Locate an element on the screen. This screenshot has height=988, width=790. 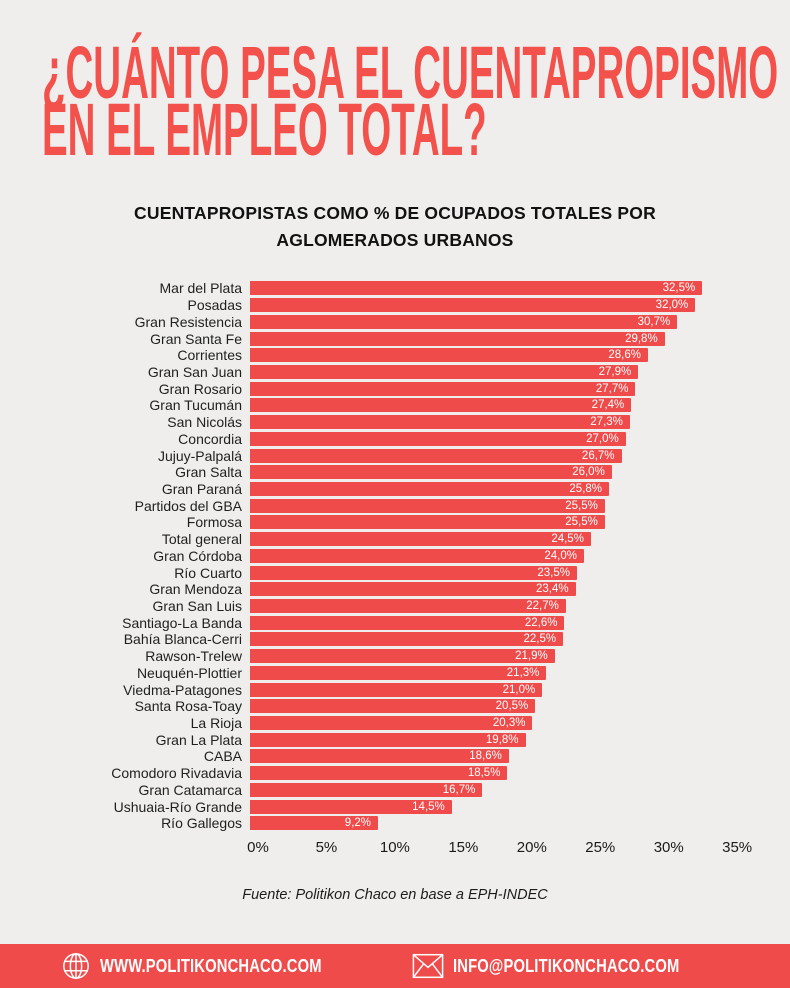
bar-row: Gran Catamarca 16,7% is located at coordinates (372, 790).